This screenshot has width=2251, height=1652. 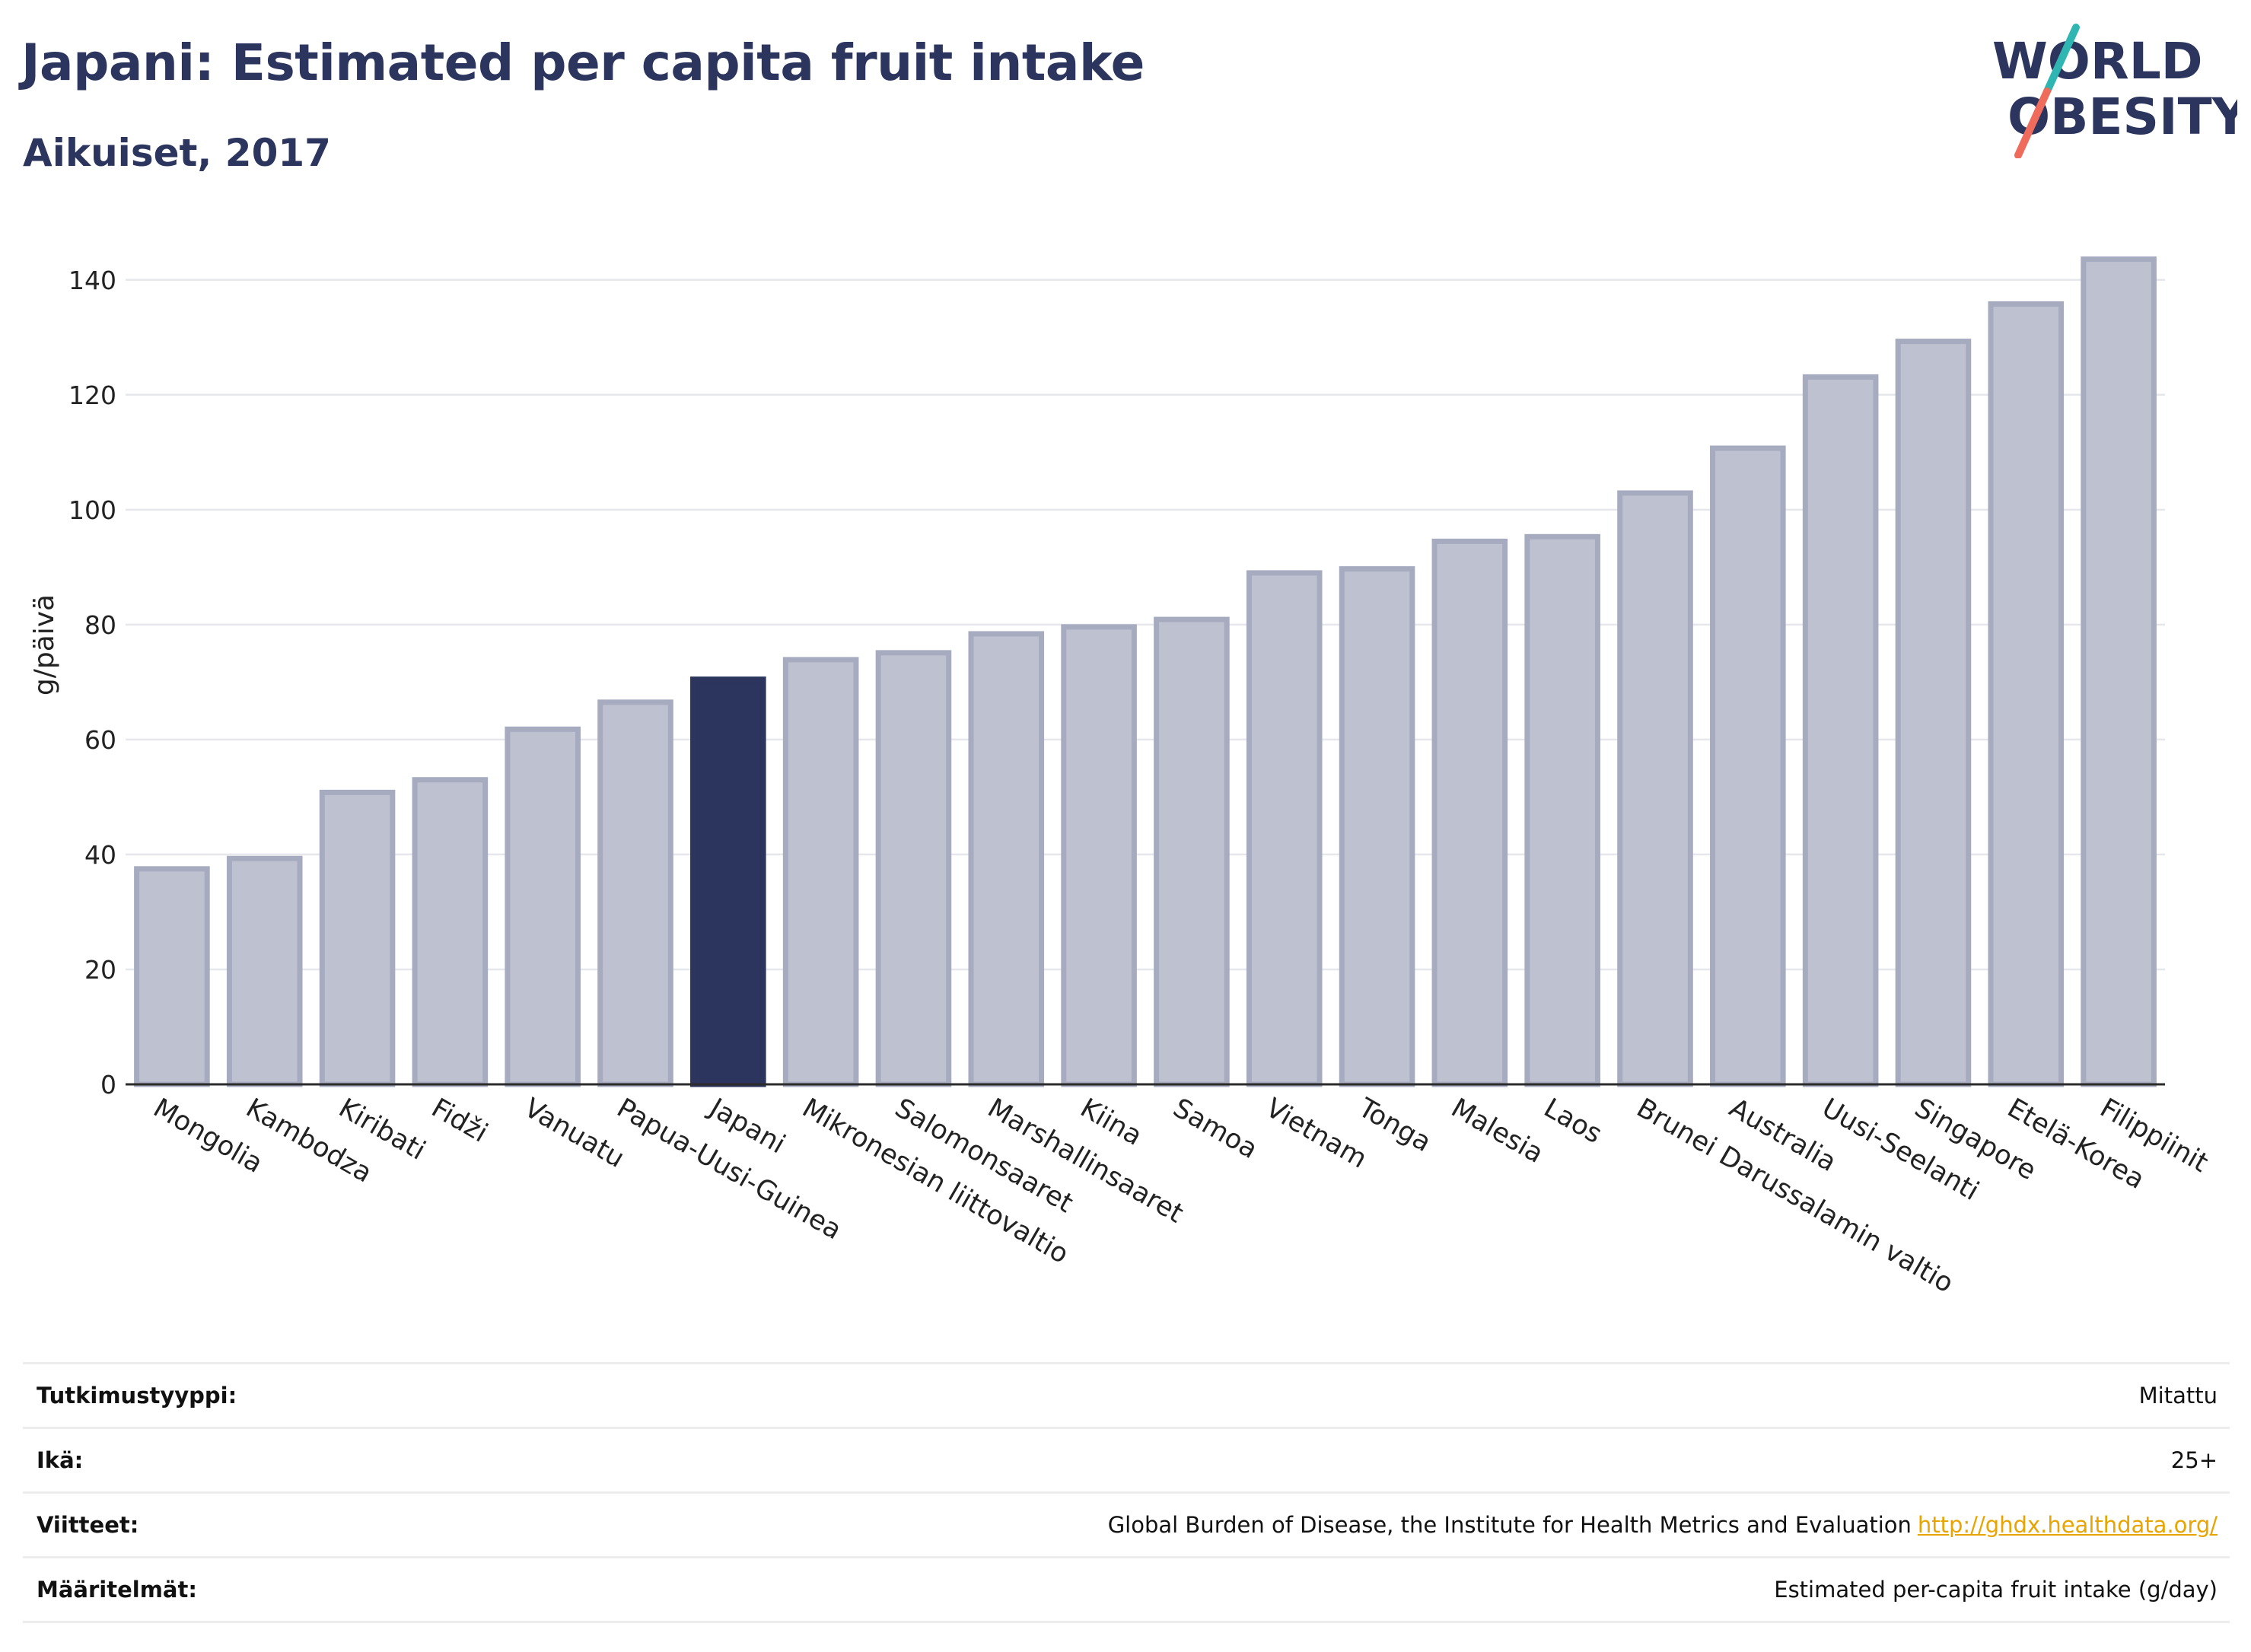 What do you see at coordinates (92, 280) in the screenshot?
I see `y-tick-label: 140` at bounding box center [92, 280].